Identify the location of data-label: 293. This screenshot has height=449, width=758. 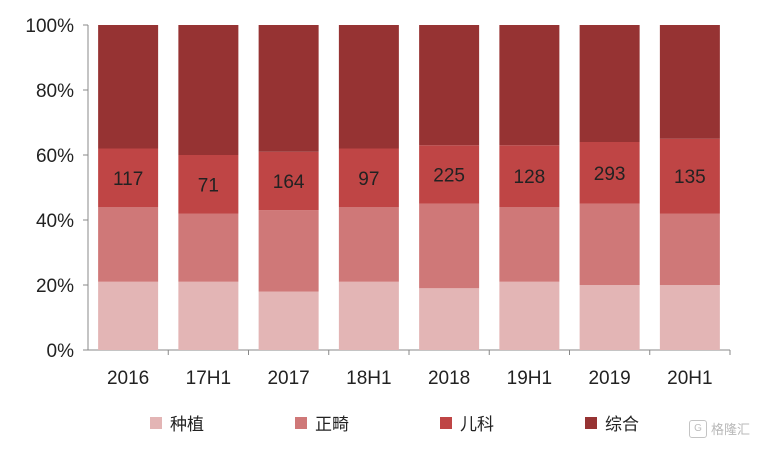
(610, 174).